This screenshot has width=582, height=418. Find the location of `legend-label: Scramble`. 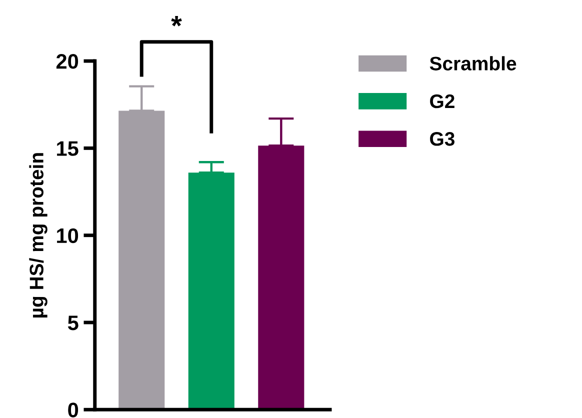

legend-label: Scramble is located at coordinates (473, 63).